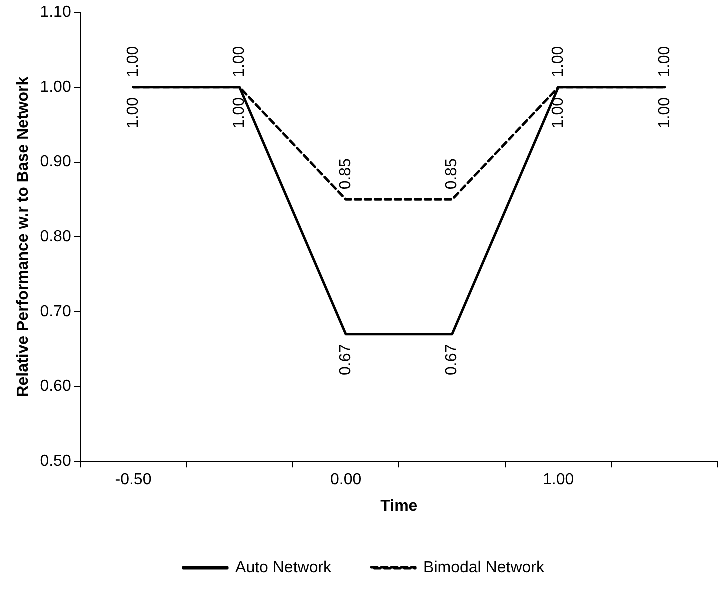 The height and width of the screenshot is (596, 723). I want to click on y-tick-label: 0.50, so click(56, 461).